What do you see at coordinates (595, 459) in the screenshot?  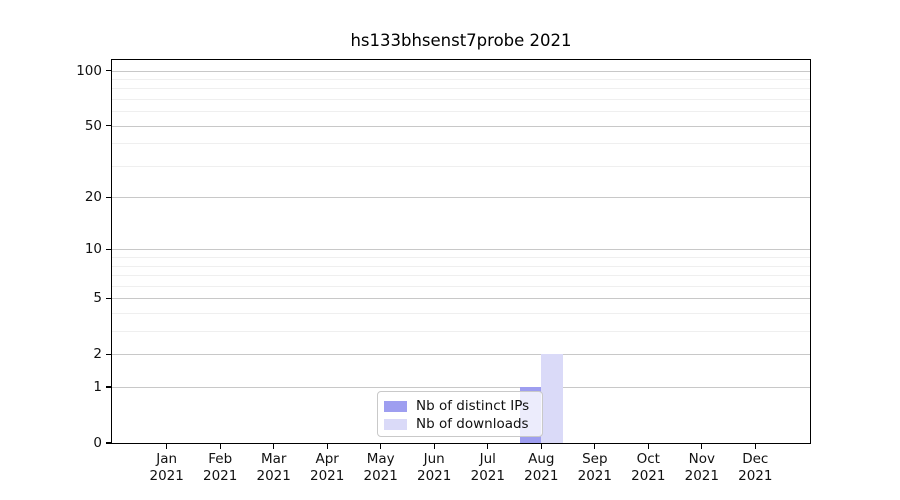 I see `x-tick-month: Sep` at bounding box center [595, 459].